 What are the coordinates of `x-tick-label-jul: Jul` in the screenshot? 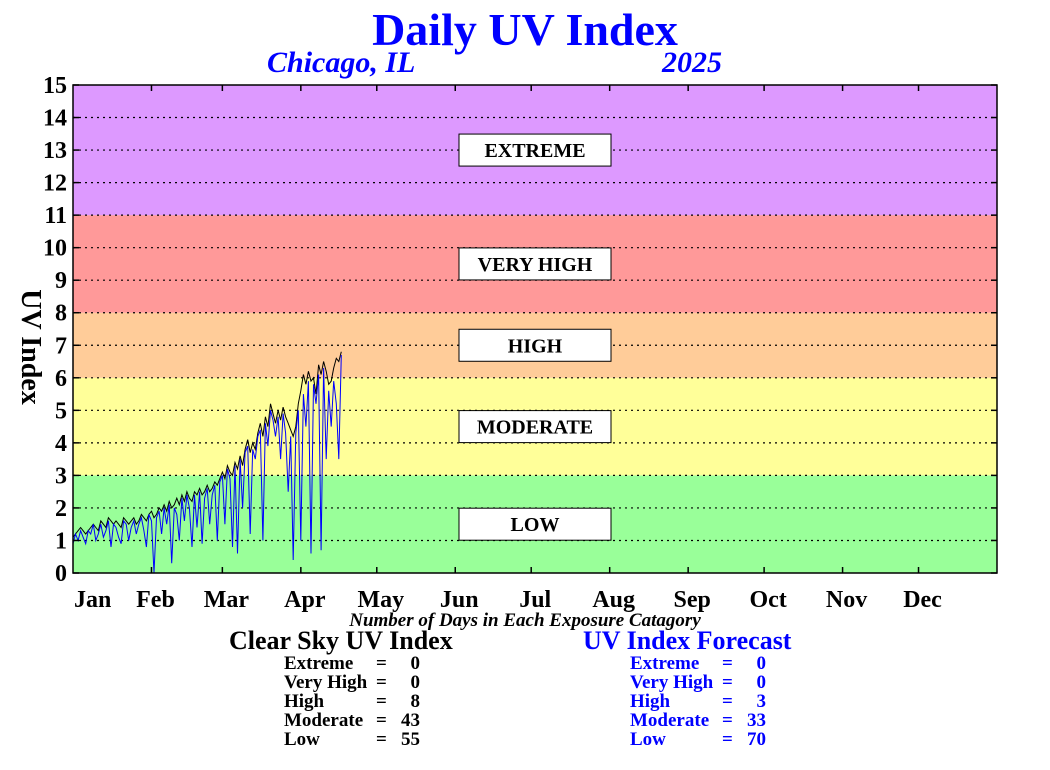 It's located at (535, 600).